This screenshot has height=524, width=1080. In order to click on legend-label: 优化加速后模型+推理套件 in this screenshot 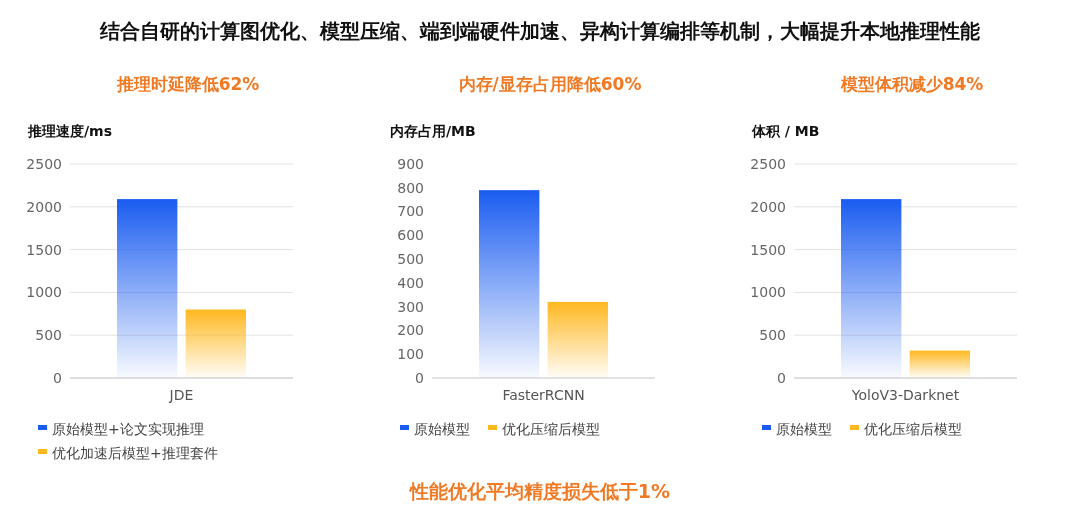, I will do `click(135, 453)`.